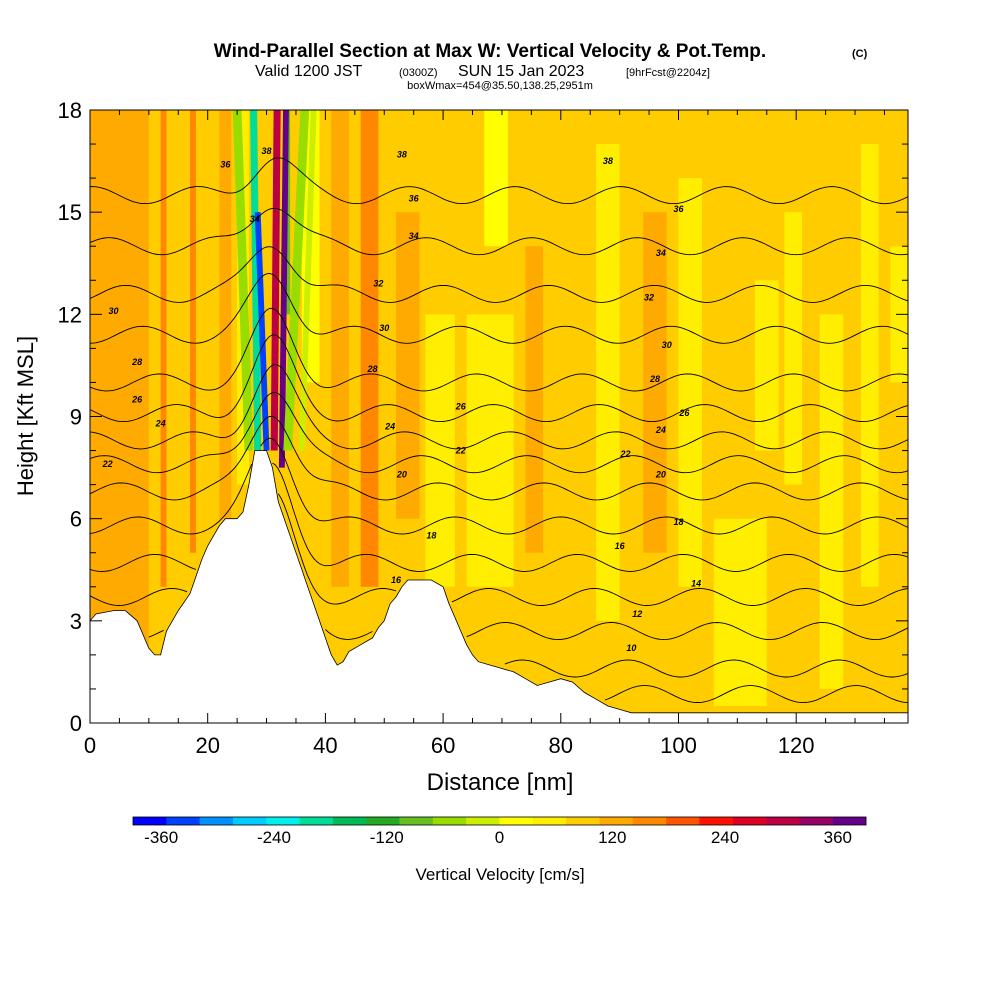 The image size is (1000, 1000). What do you see at coordinates (678, 522) in the screenshot?
I see `isentrope-label-18-1: 18` at bounding box center [678, 522].